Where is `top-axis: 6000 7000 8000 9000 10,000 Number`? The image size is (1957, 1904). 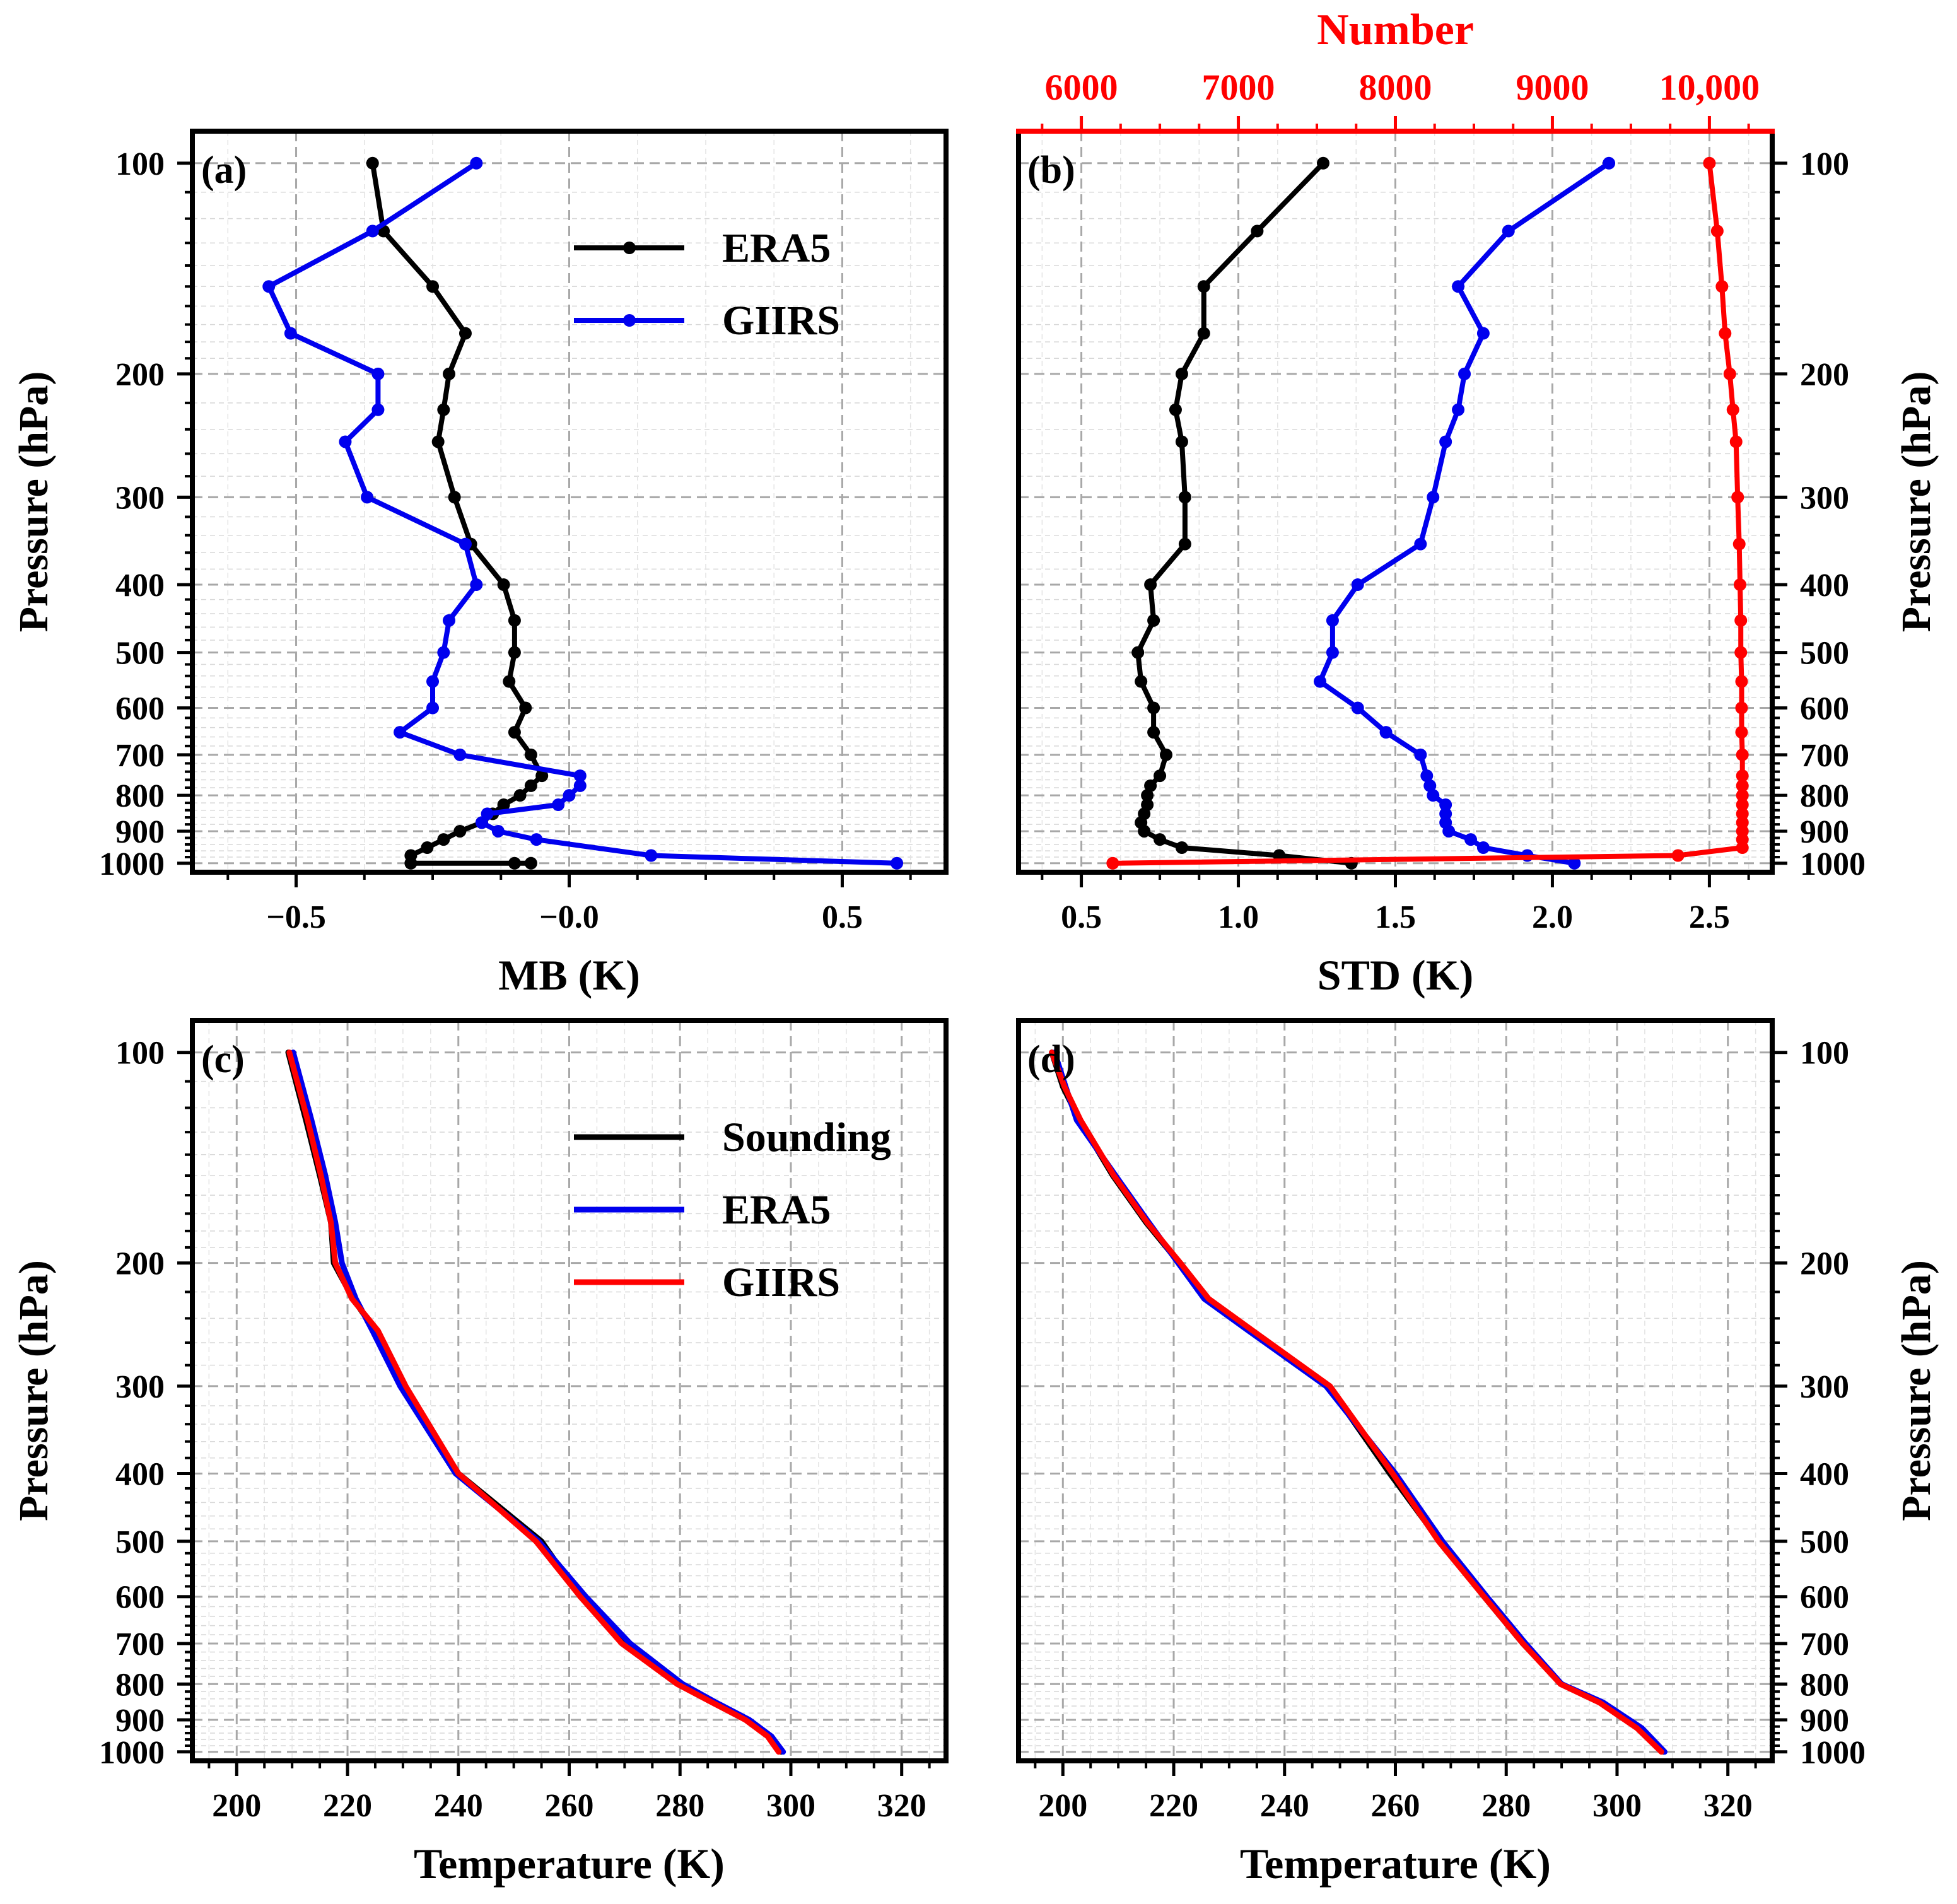
top-axis: 6000 7000 8000 9000 10,000 Number is located at coordinates (1401, 68).